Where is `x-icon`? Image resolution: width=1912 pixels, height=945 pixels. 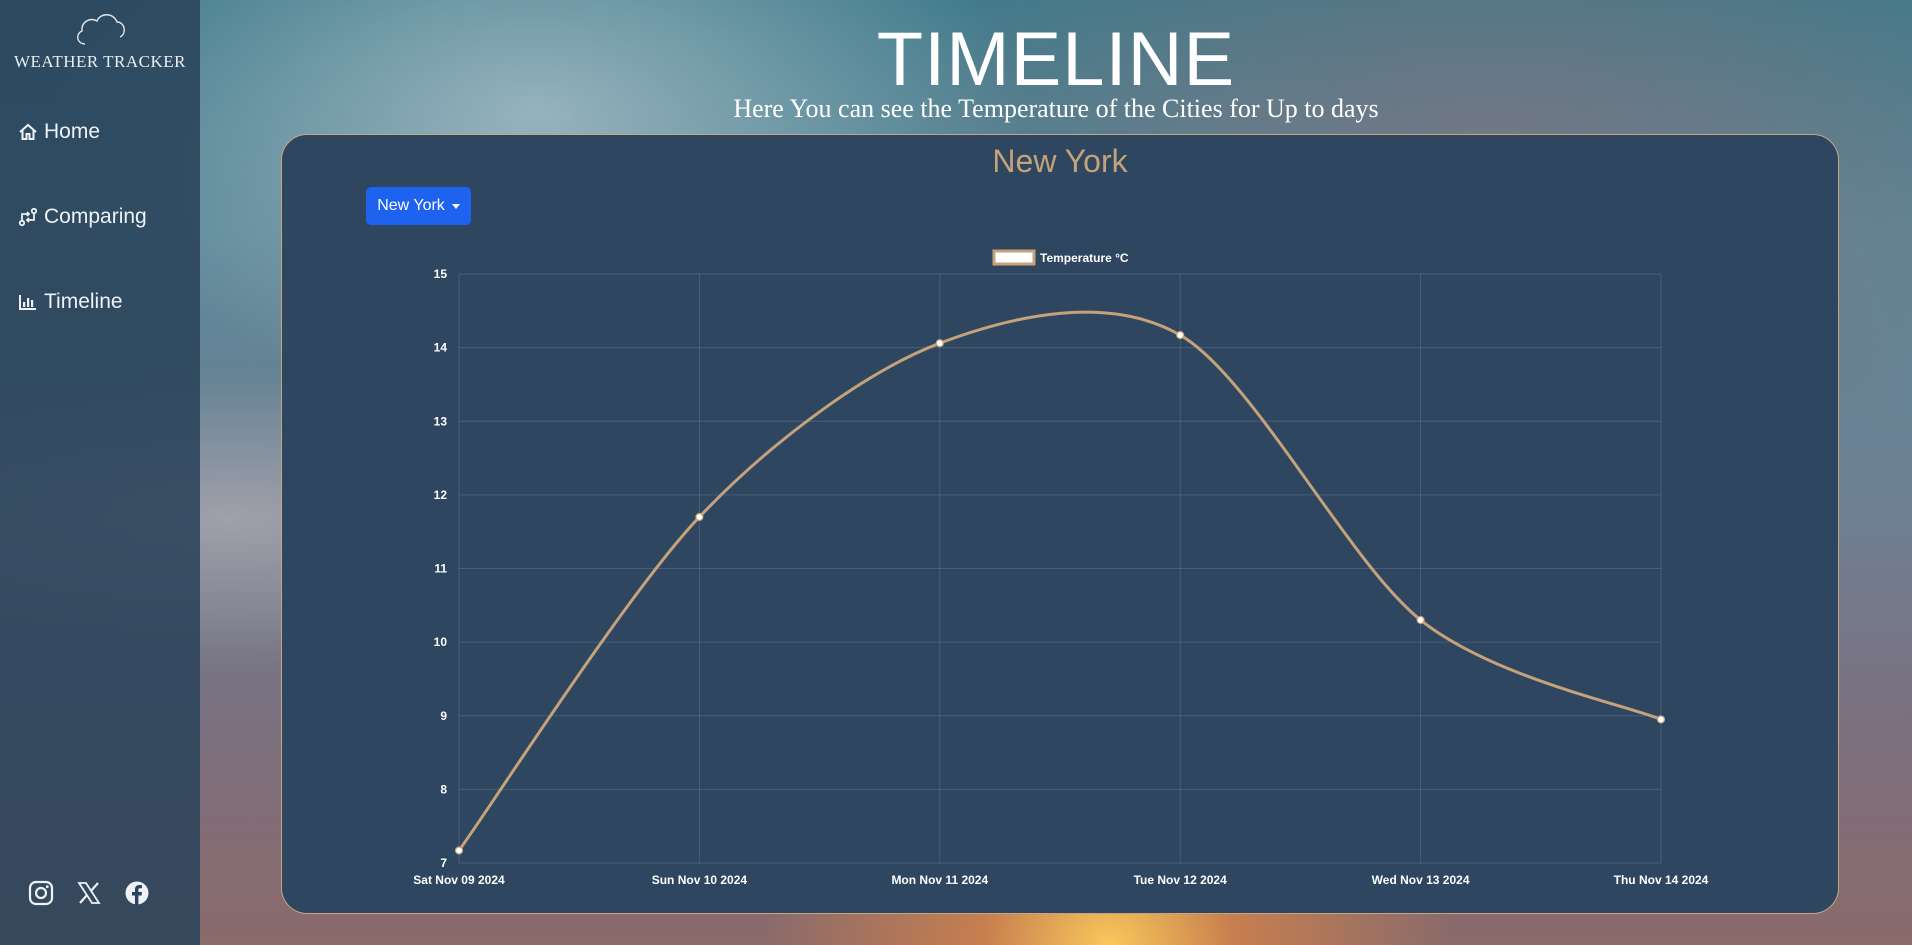
x-icon is located at coordinates (89, 893).